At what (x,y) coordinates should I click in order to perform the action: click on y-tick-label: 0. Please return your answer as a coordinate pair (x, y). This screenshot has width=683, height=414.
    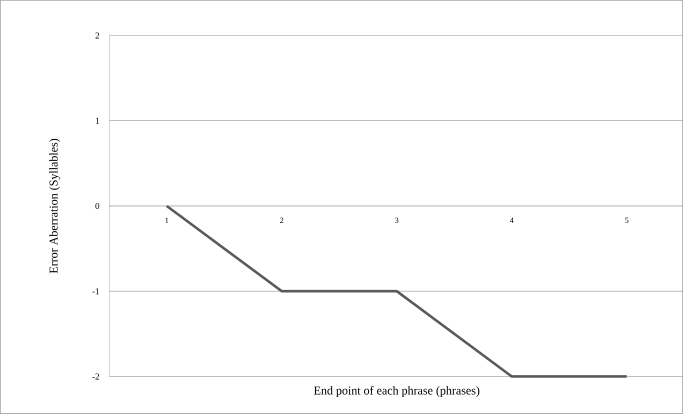
    Looking at the image, I should click on (97, 206).